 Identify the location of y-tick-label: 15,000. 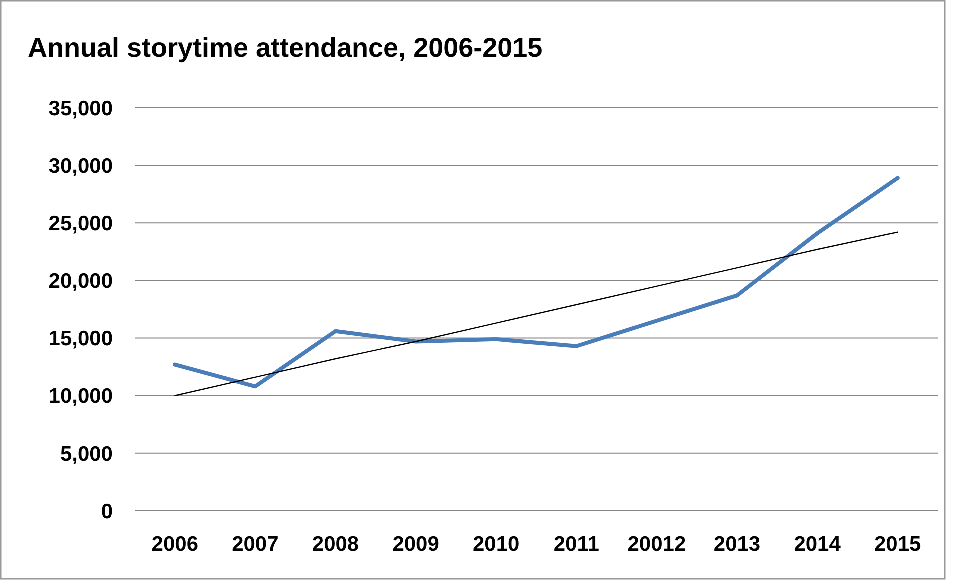
(80, 339).